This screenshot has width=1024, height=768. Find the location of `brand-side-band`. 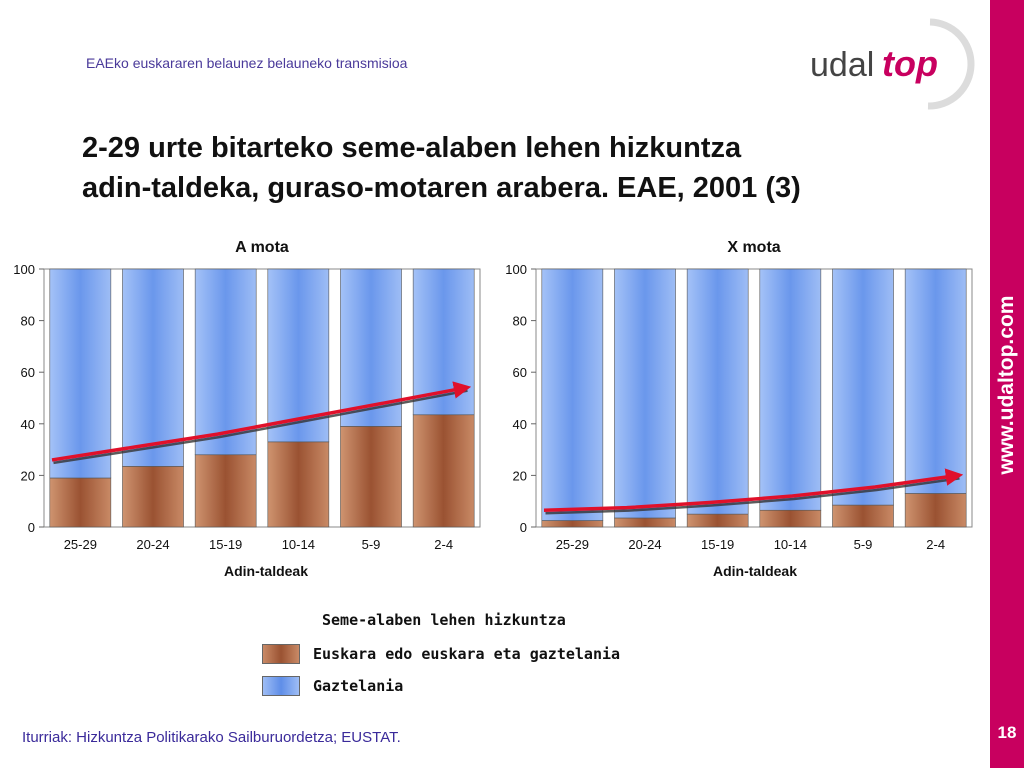

brand-side-band is located at coordinates (1007, 384).